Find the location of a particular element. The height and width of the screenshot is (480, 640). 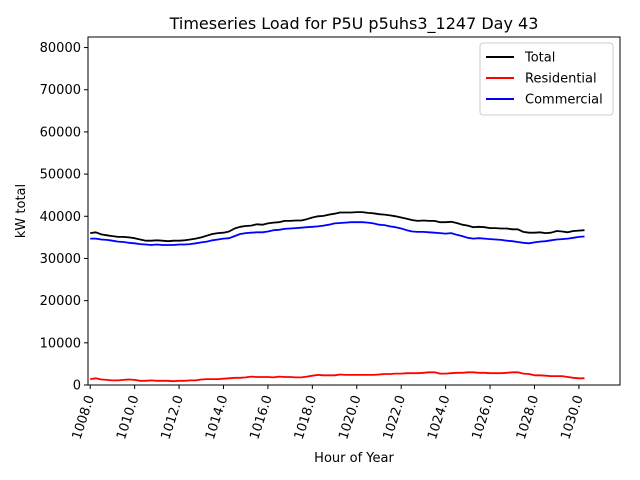

legend: Total Residential Commercial is located at coordinates (546, 79).